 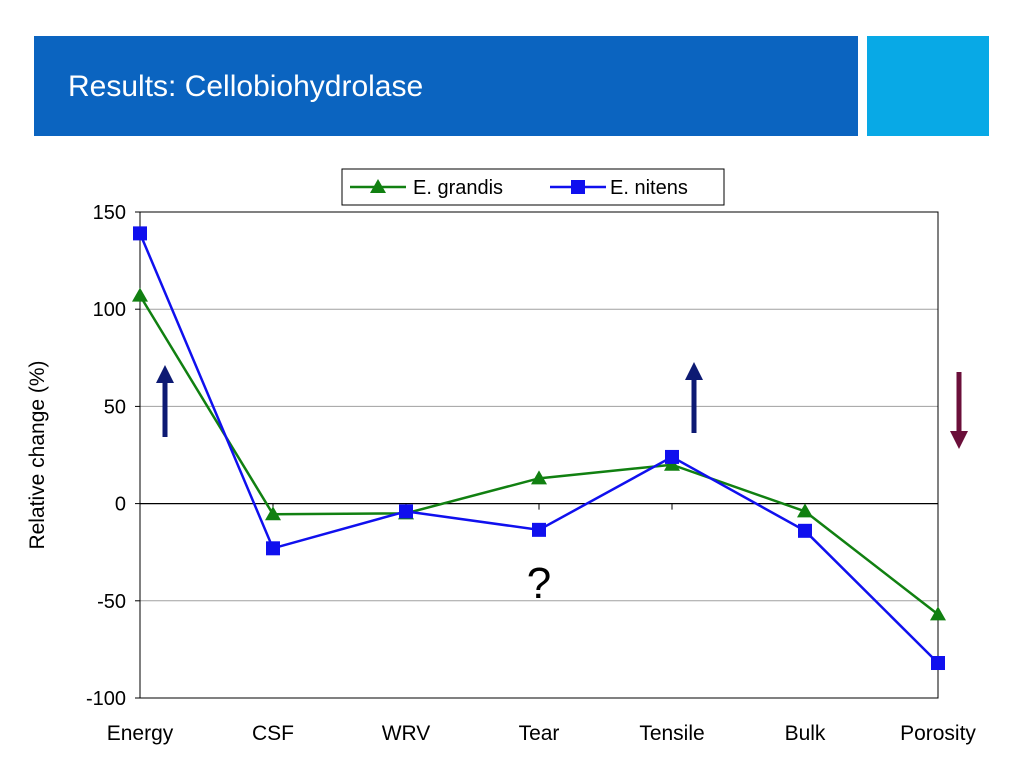 I want to click on title-bar: Results: Cellobiohydrolase, so click(x=446, y=86).